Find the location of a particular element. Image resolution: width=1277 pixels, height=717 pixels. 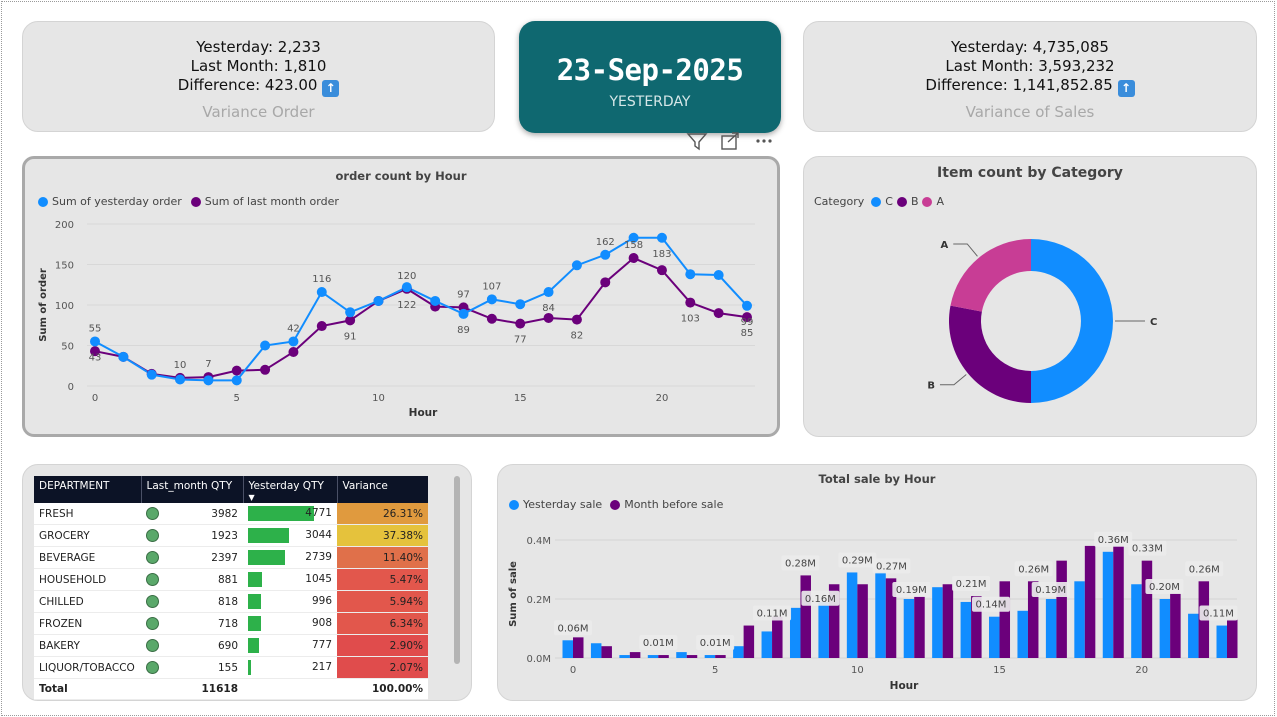

orders-difference: Difference: 423.00 ↑ is located at coordinates (258, 86).